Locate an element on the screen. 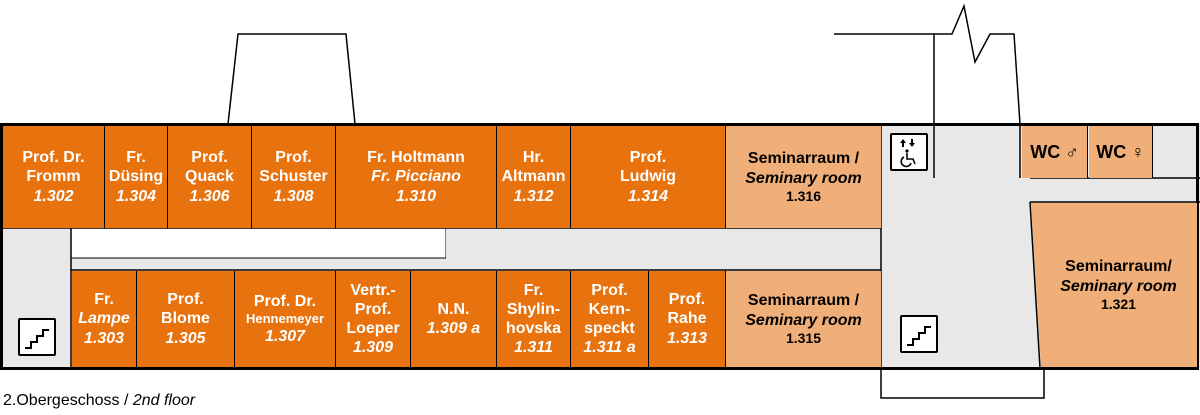 Image resolution: width=1200 pixels, height=415 pixels. room-1309: Vertr.- Prof. Loeper 1.309 is located at coordinates (373, 319).